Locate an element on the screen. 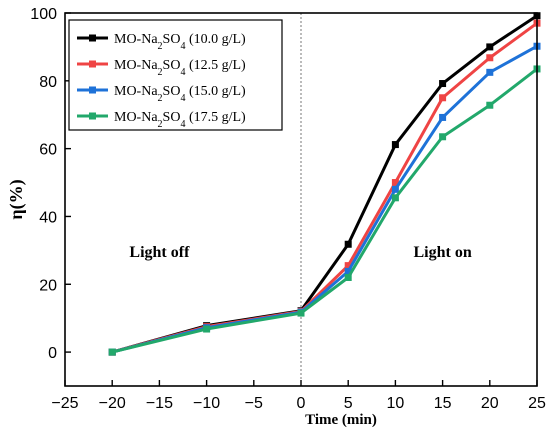 The width and height of the screenshot is (550, 433). annotation-label: Light on is located at coordinates (442, 252).